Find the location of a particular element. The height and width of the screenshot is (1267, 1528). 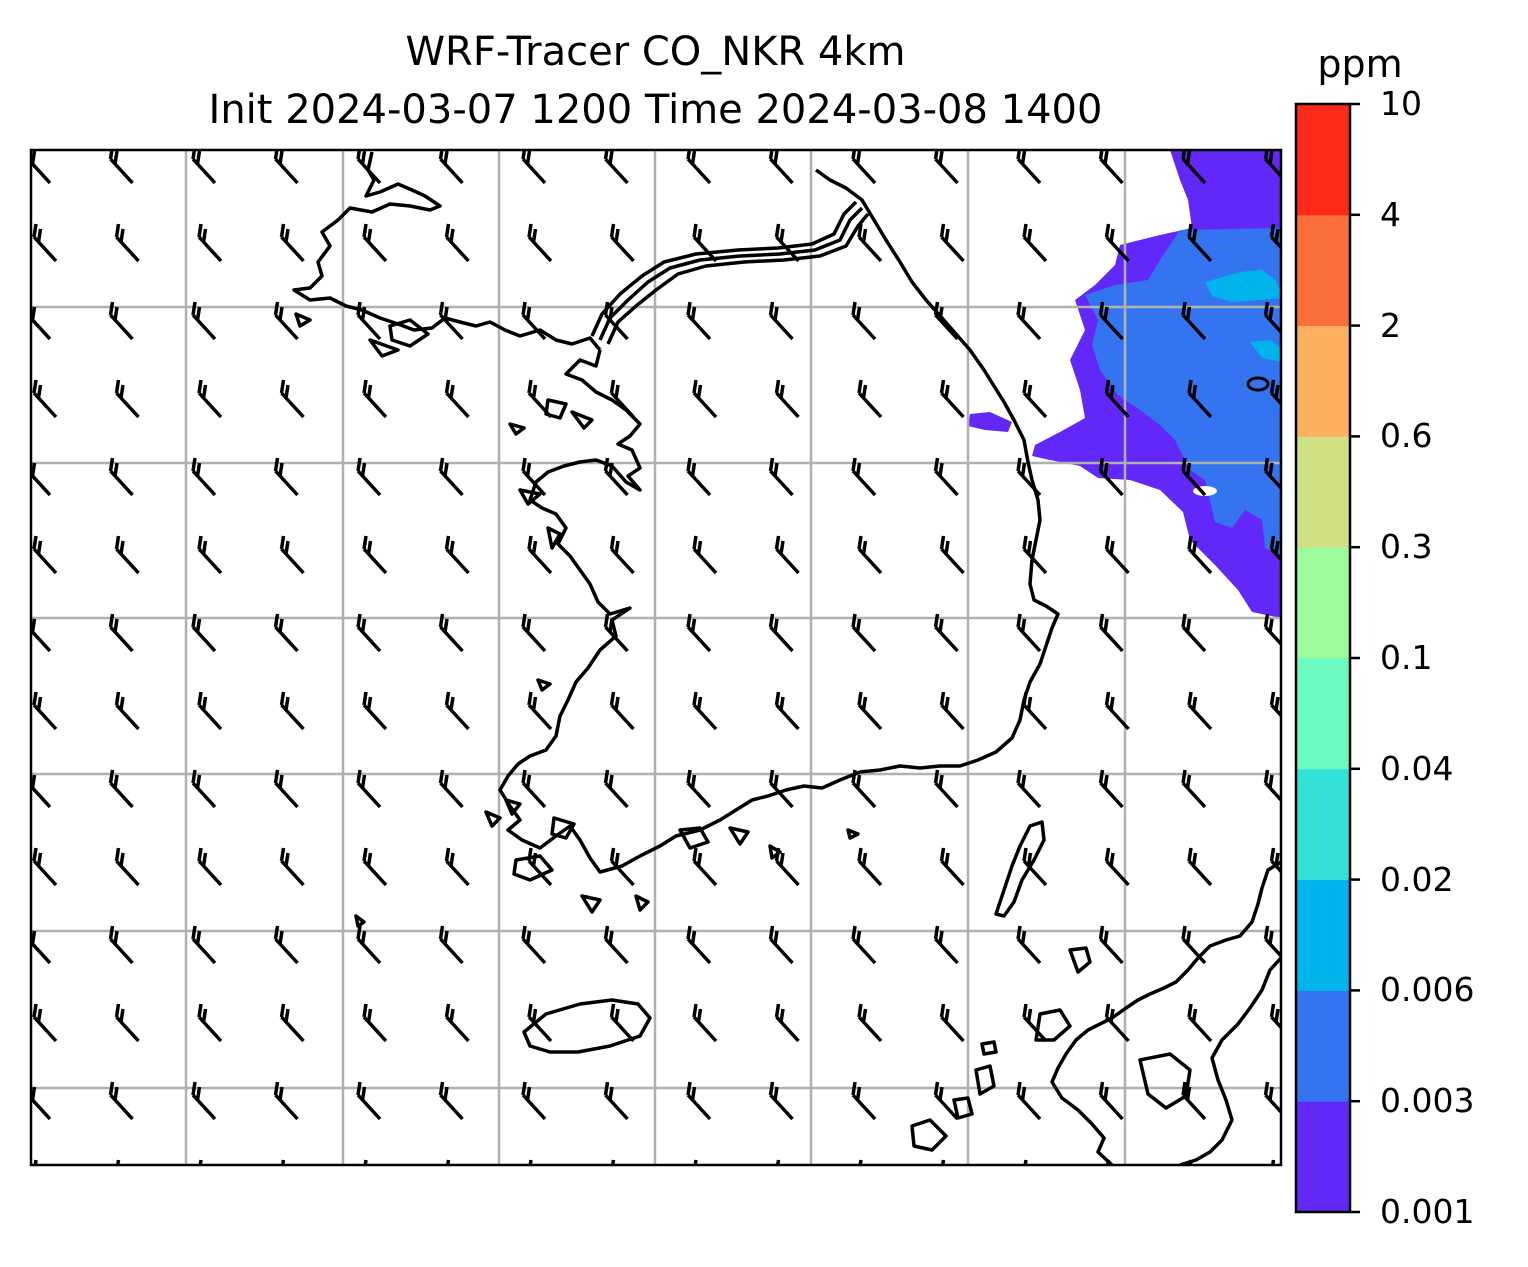

coastline-liaodong is located at coordinates (447, 251).